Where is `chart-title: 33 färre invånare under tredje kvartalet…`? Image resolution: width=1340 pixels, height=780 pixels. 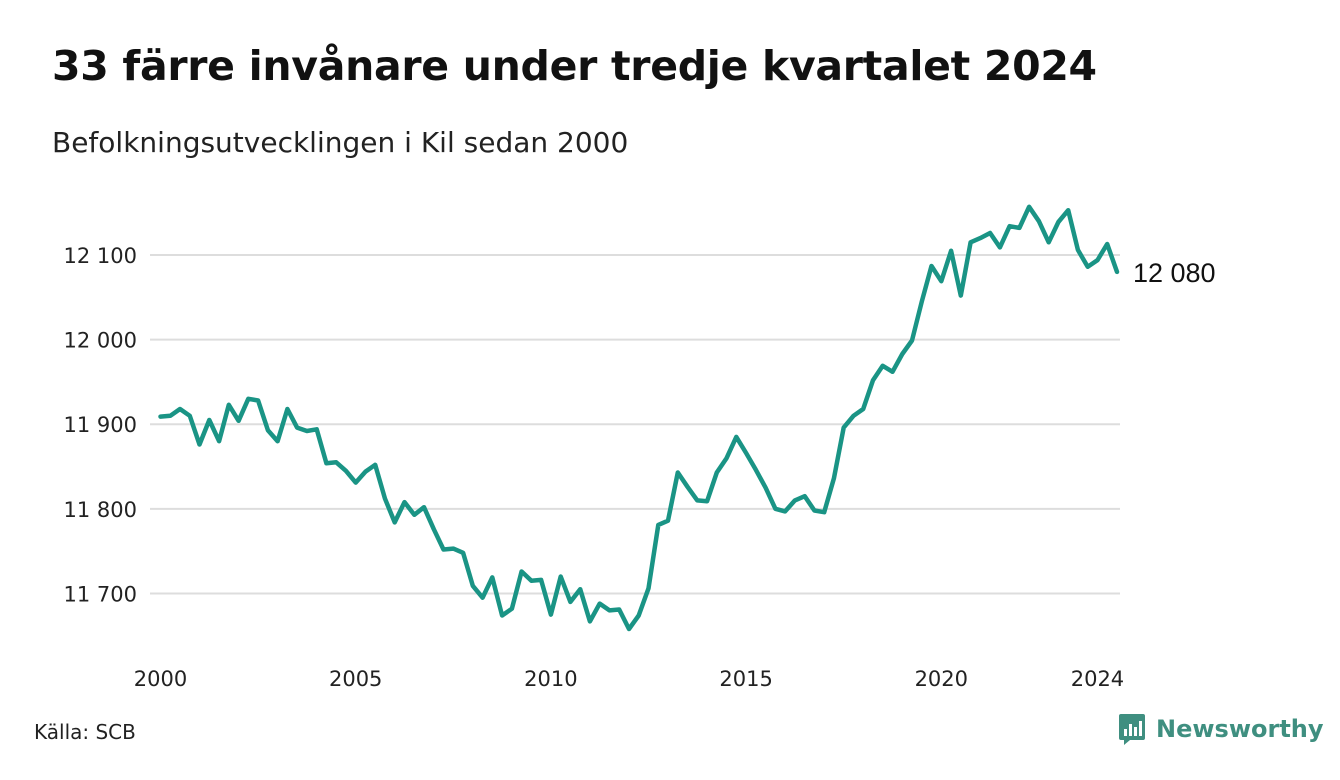
chart-title: 33 färre invånare under tredje kvartalet… is located at coordinates (574, 66).